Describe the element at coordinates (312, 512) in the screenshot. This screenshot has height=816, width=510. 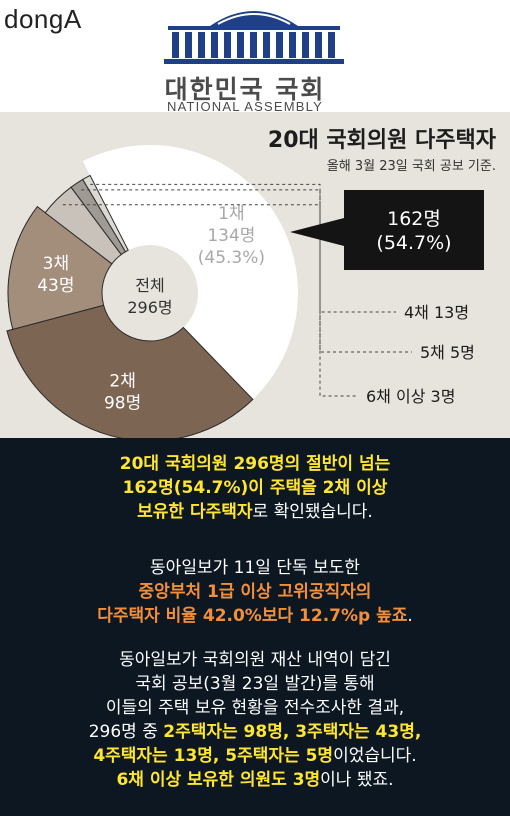
I see `body-text: 로 확인됐습니다.` at that location.